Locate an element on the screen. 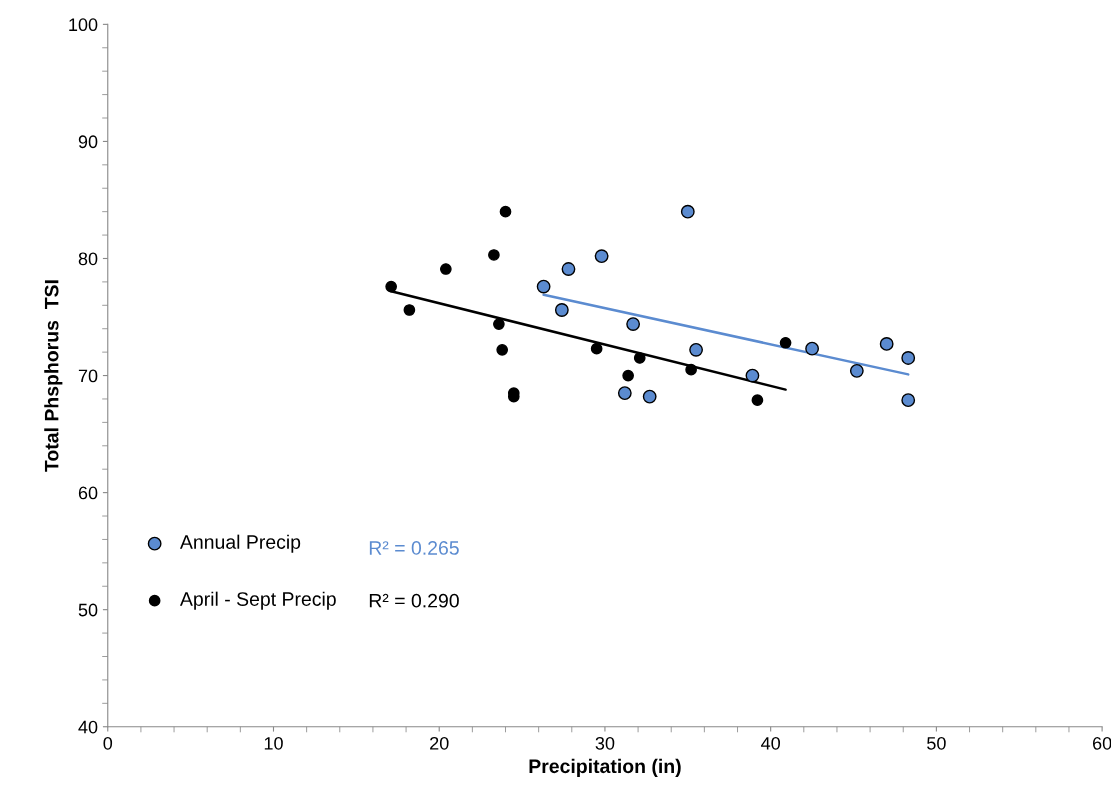 The image size is (1111, 812). y-tick-label: 70 is located at coordinates (88, 376).